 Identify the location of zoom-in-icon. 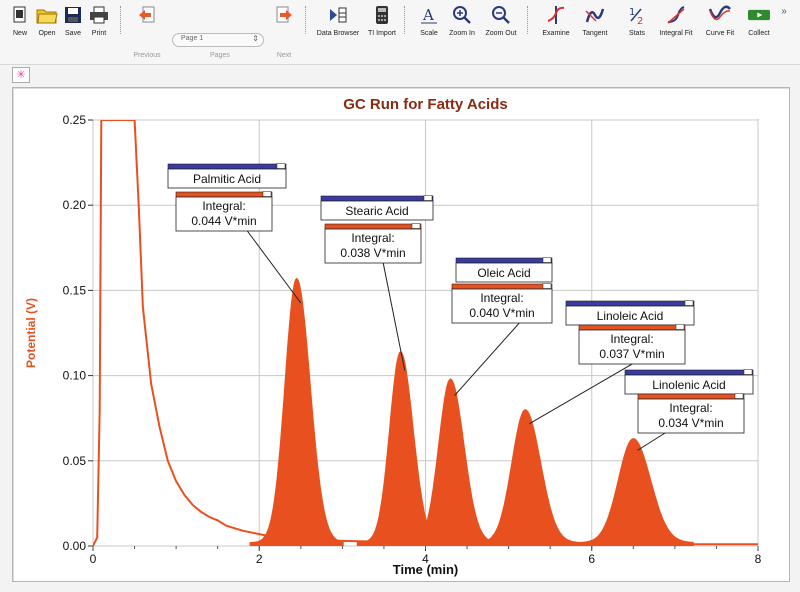
(462, 15).